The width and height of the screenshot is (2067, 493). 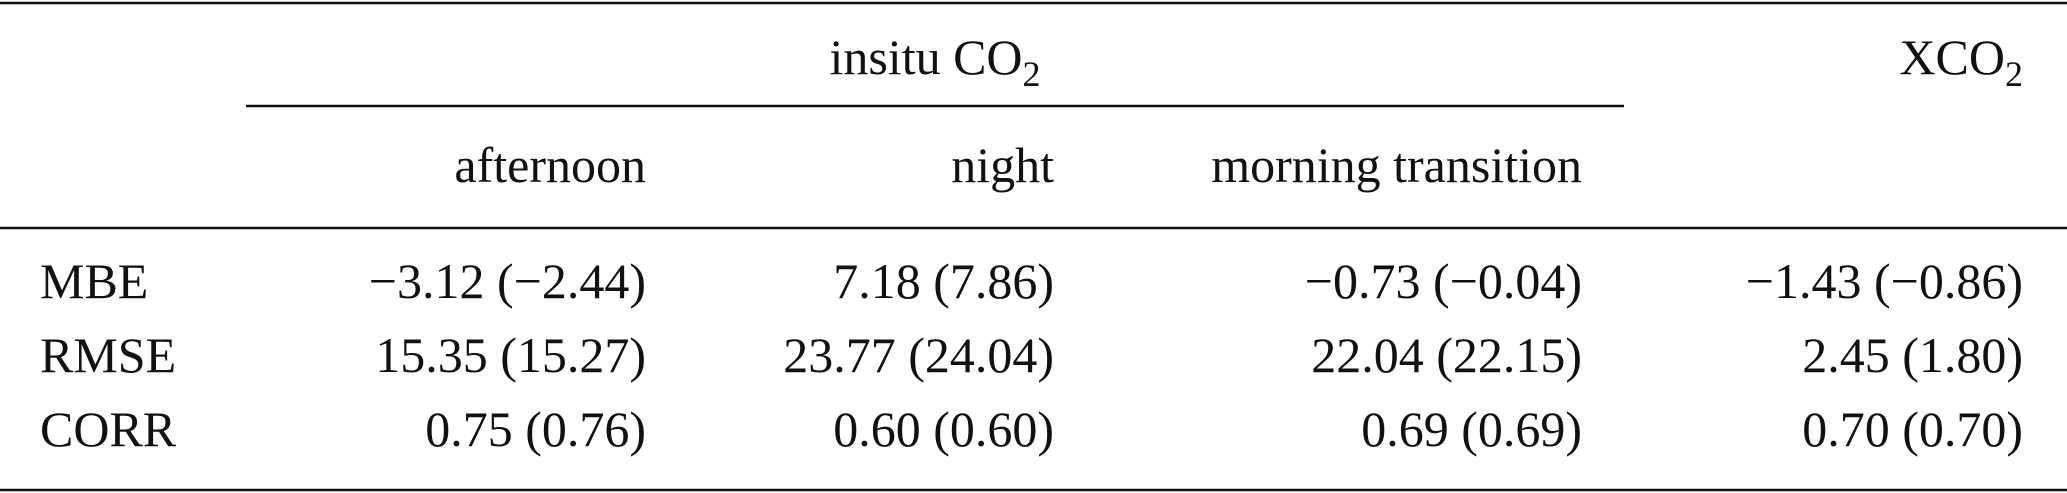 I want to click on row-label: CORR, so click(x=108, y=429).